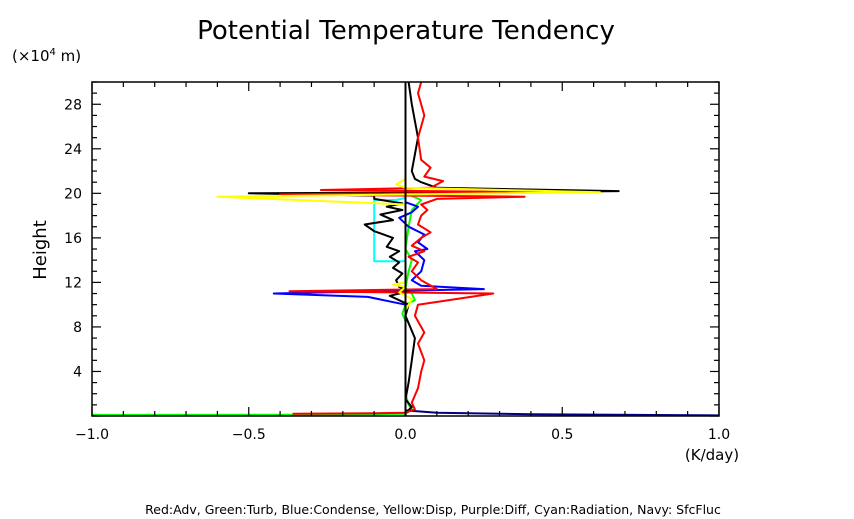 The width and height of the screenshot is (854, 519). Describe the element at coordinates (73, 239) in the screenshot. I see `y-tick-label: 16` at that location.